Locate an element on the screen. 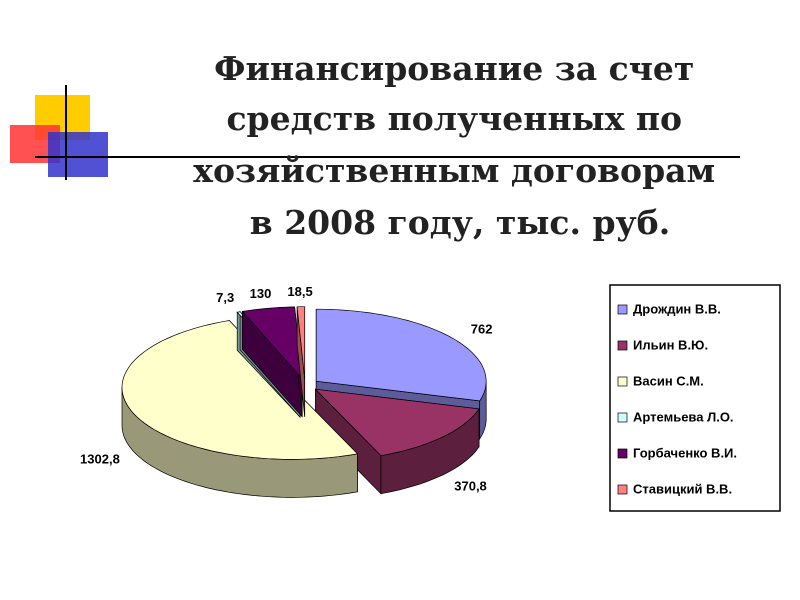  title-line: в 2008 году, тыс. руб. is located at coordinates (460, 222).